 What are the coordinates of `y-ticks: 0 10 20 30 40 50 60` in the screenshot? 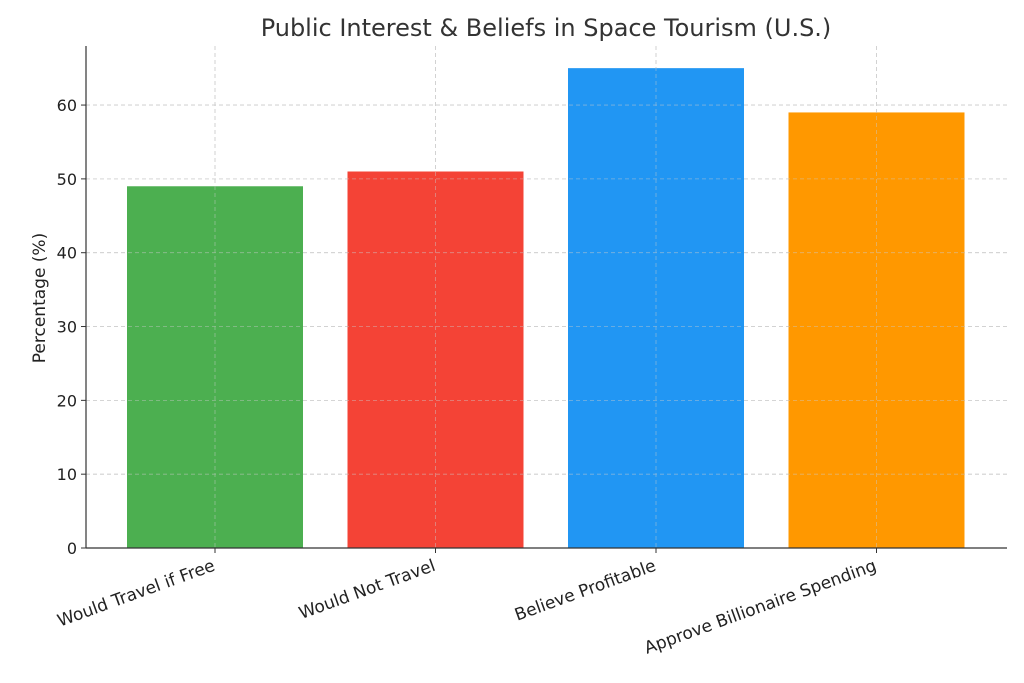 It's located at (71, 327).